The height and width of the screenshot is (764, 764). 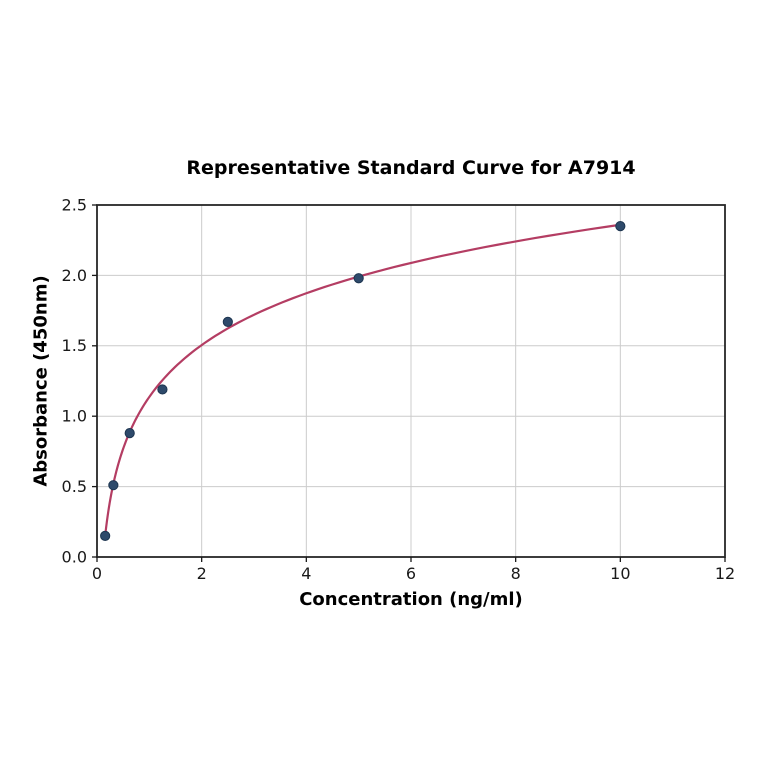 I want to click on x-tick-label: 10, so click(x=620, y=573).